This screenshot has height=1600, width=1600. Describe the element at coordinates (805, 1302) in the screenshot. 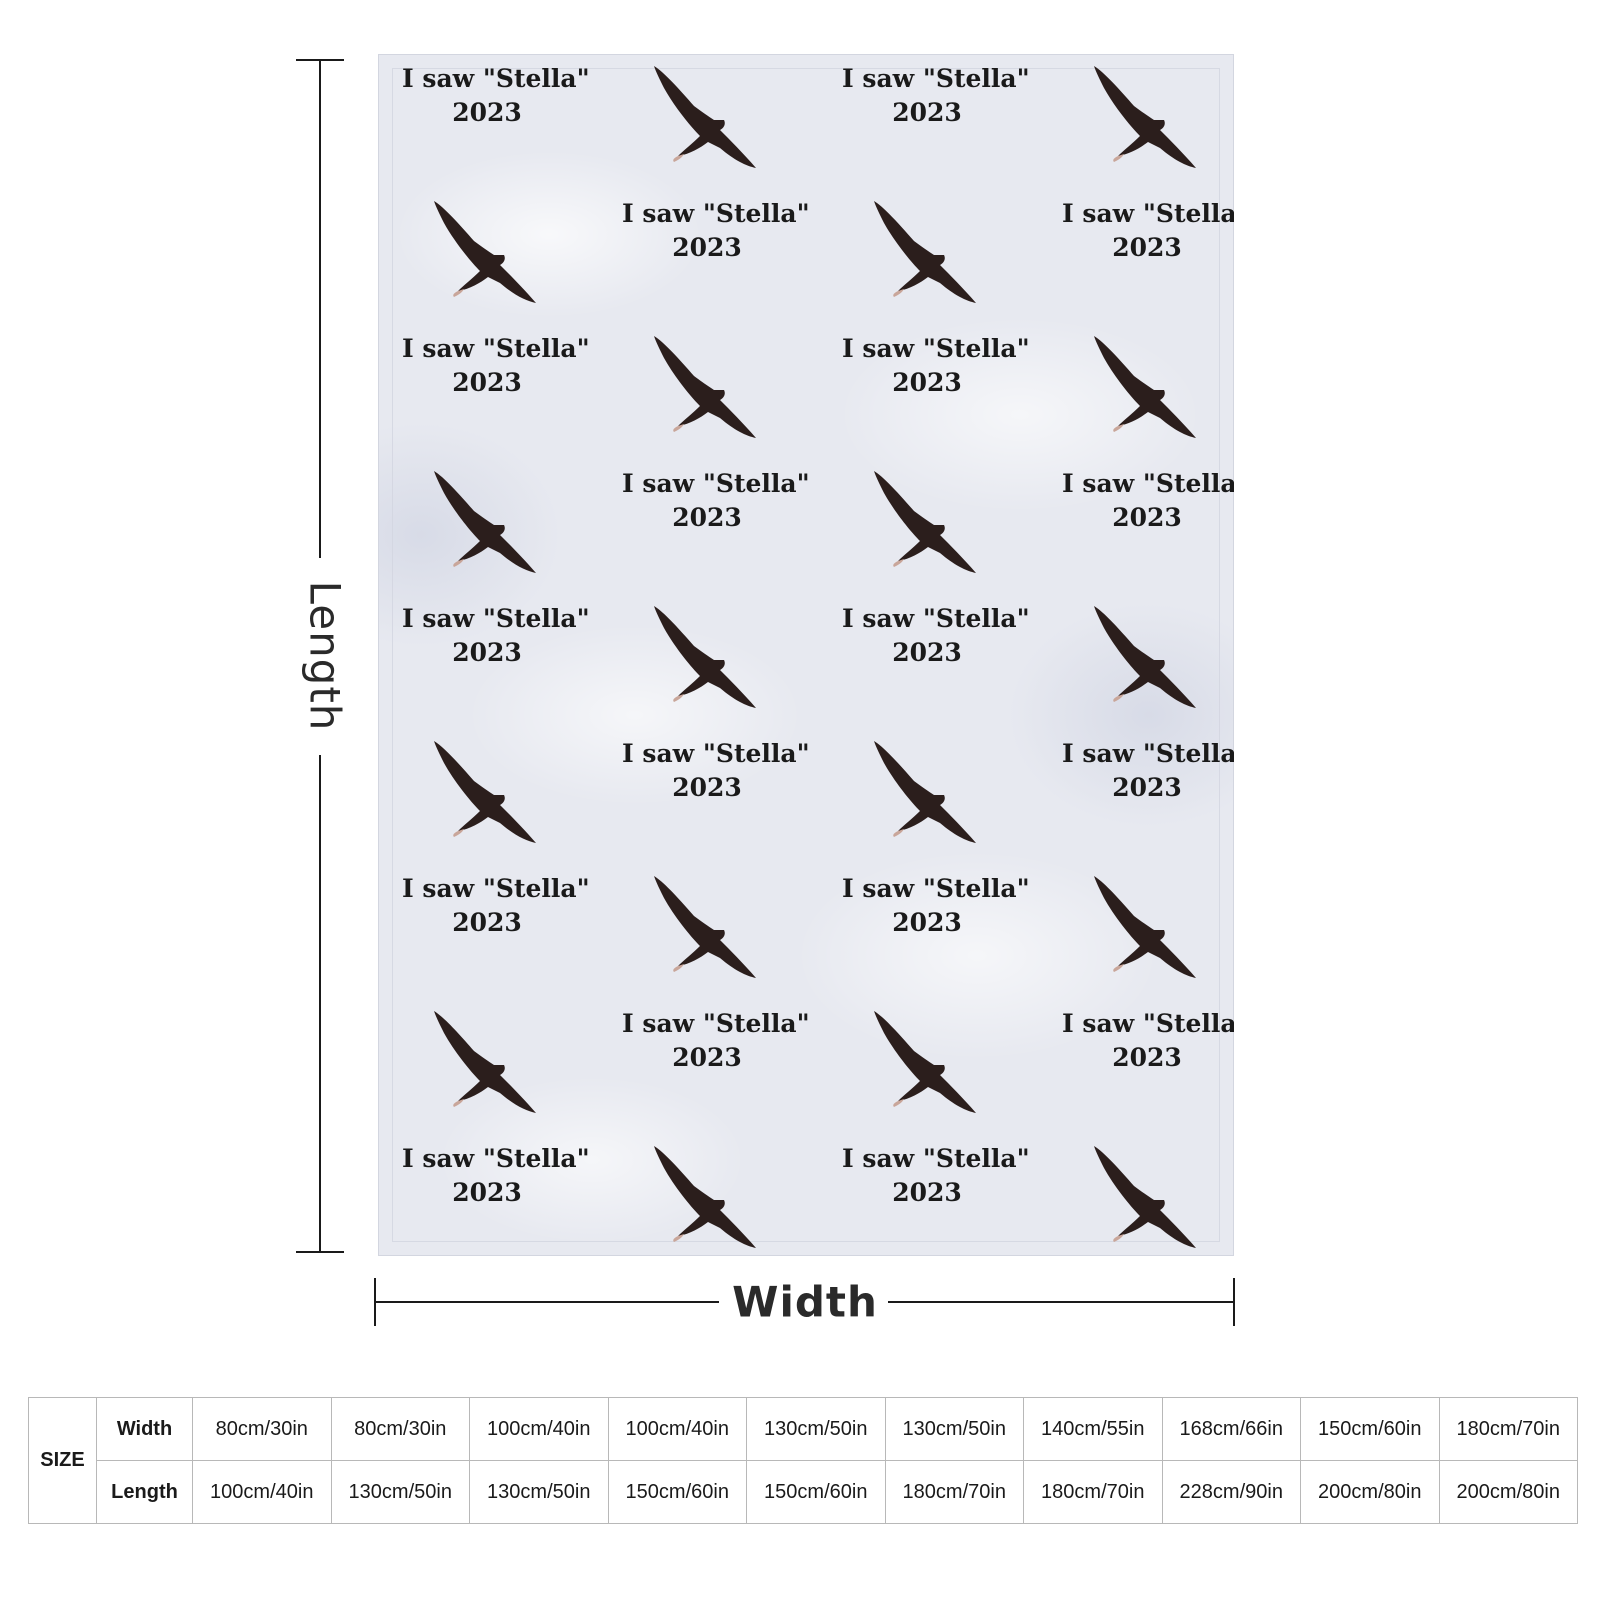

I see `width-label: Width` at that location.